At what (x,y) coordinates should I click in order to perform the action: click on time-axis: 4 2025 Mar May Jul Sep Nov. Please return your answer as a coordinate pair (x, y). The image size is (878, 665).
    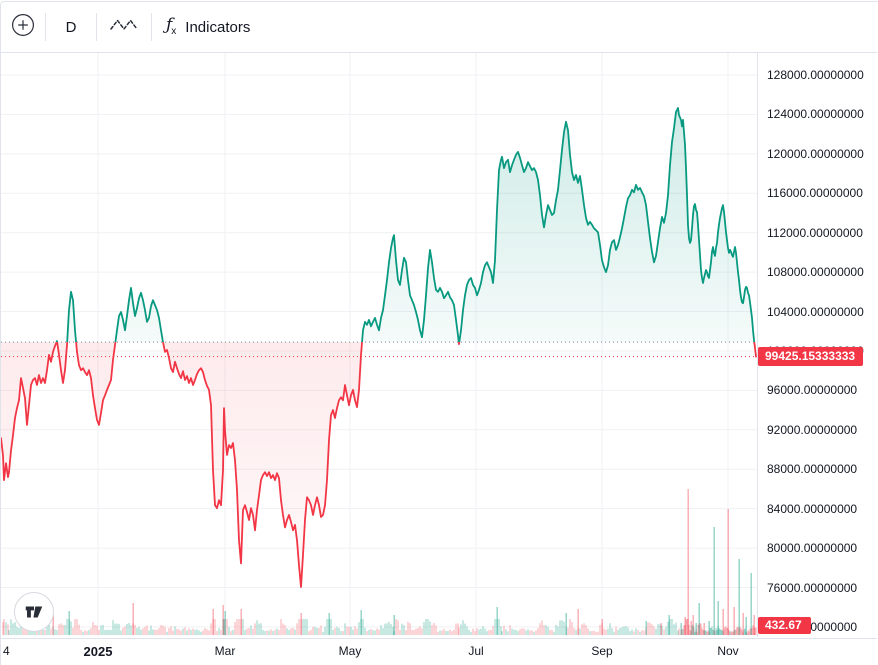
    Looking at the image, I should click on (439, 651).